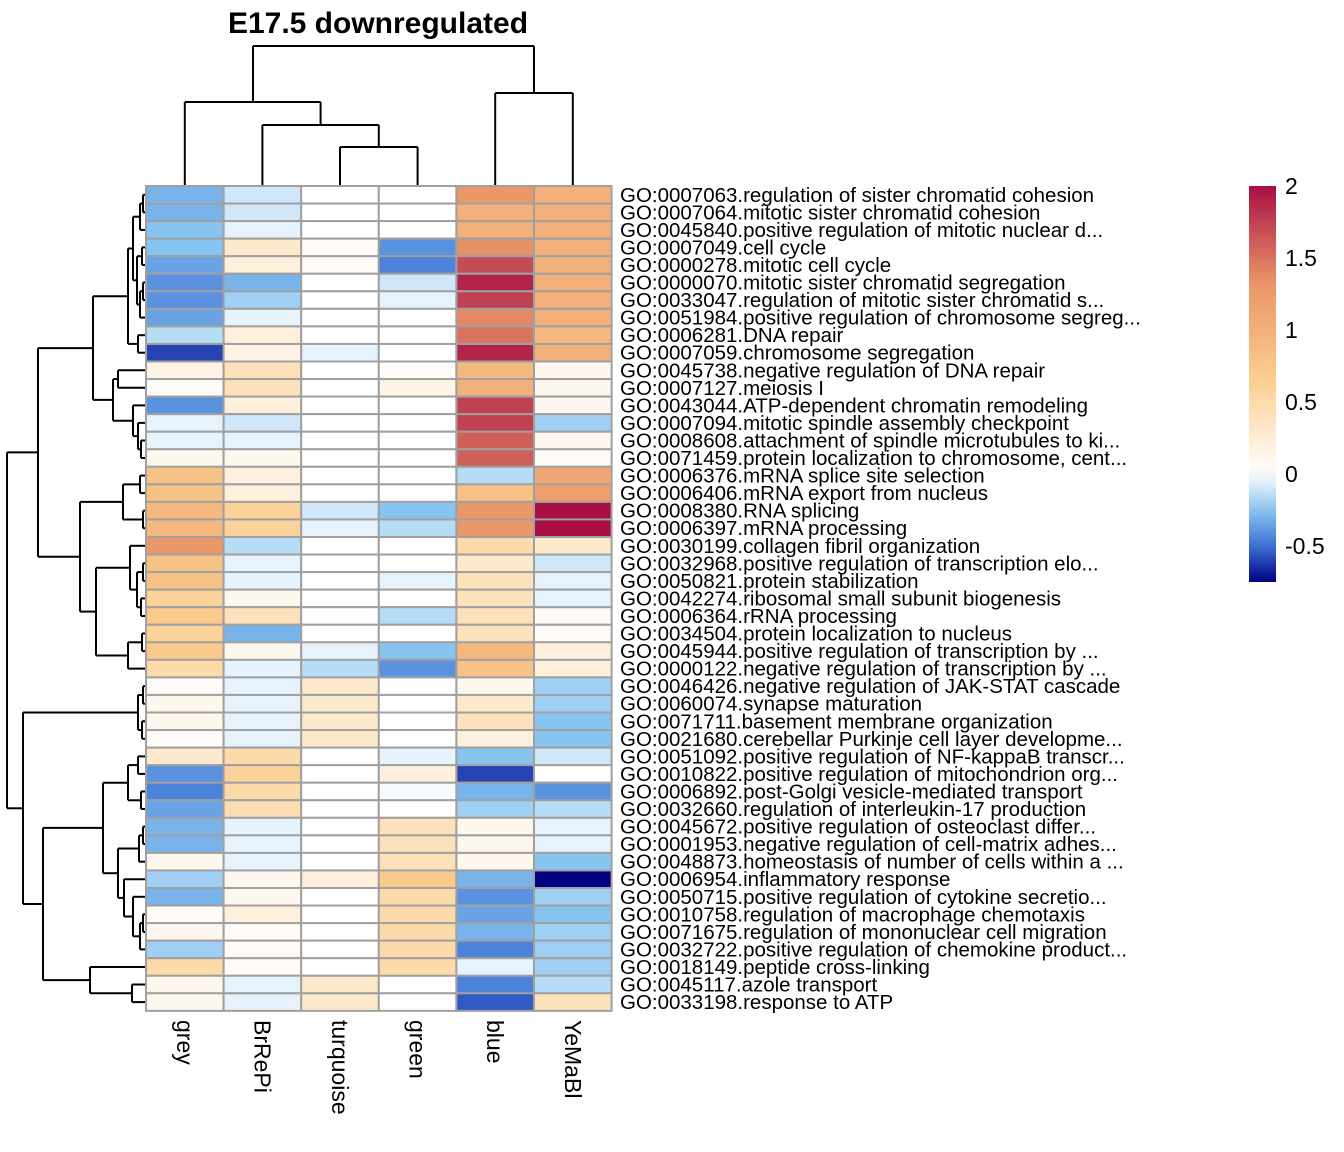  I want to click on row-label: GO:0006406.mRNA export from nucleus, so click(804, 493).